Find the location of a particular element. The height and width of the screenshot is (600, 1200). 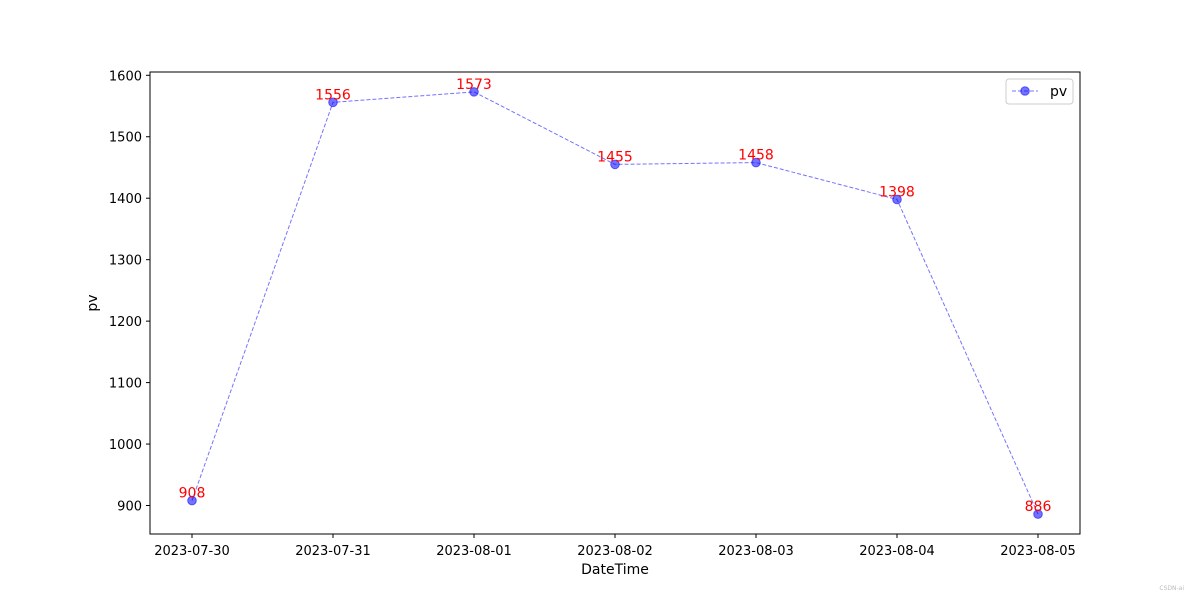

legend-box is located at coordinates (1039, 91).